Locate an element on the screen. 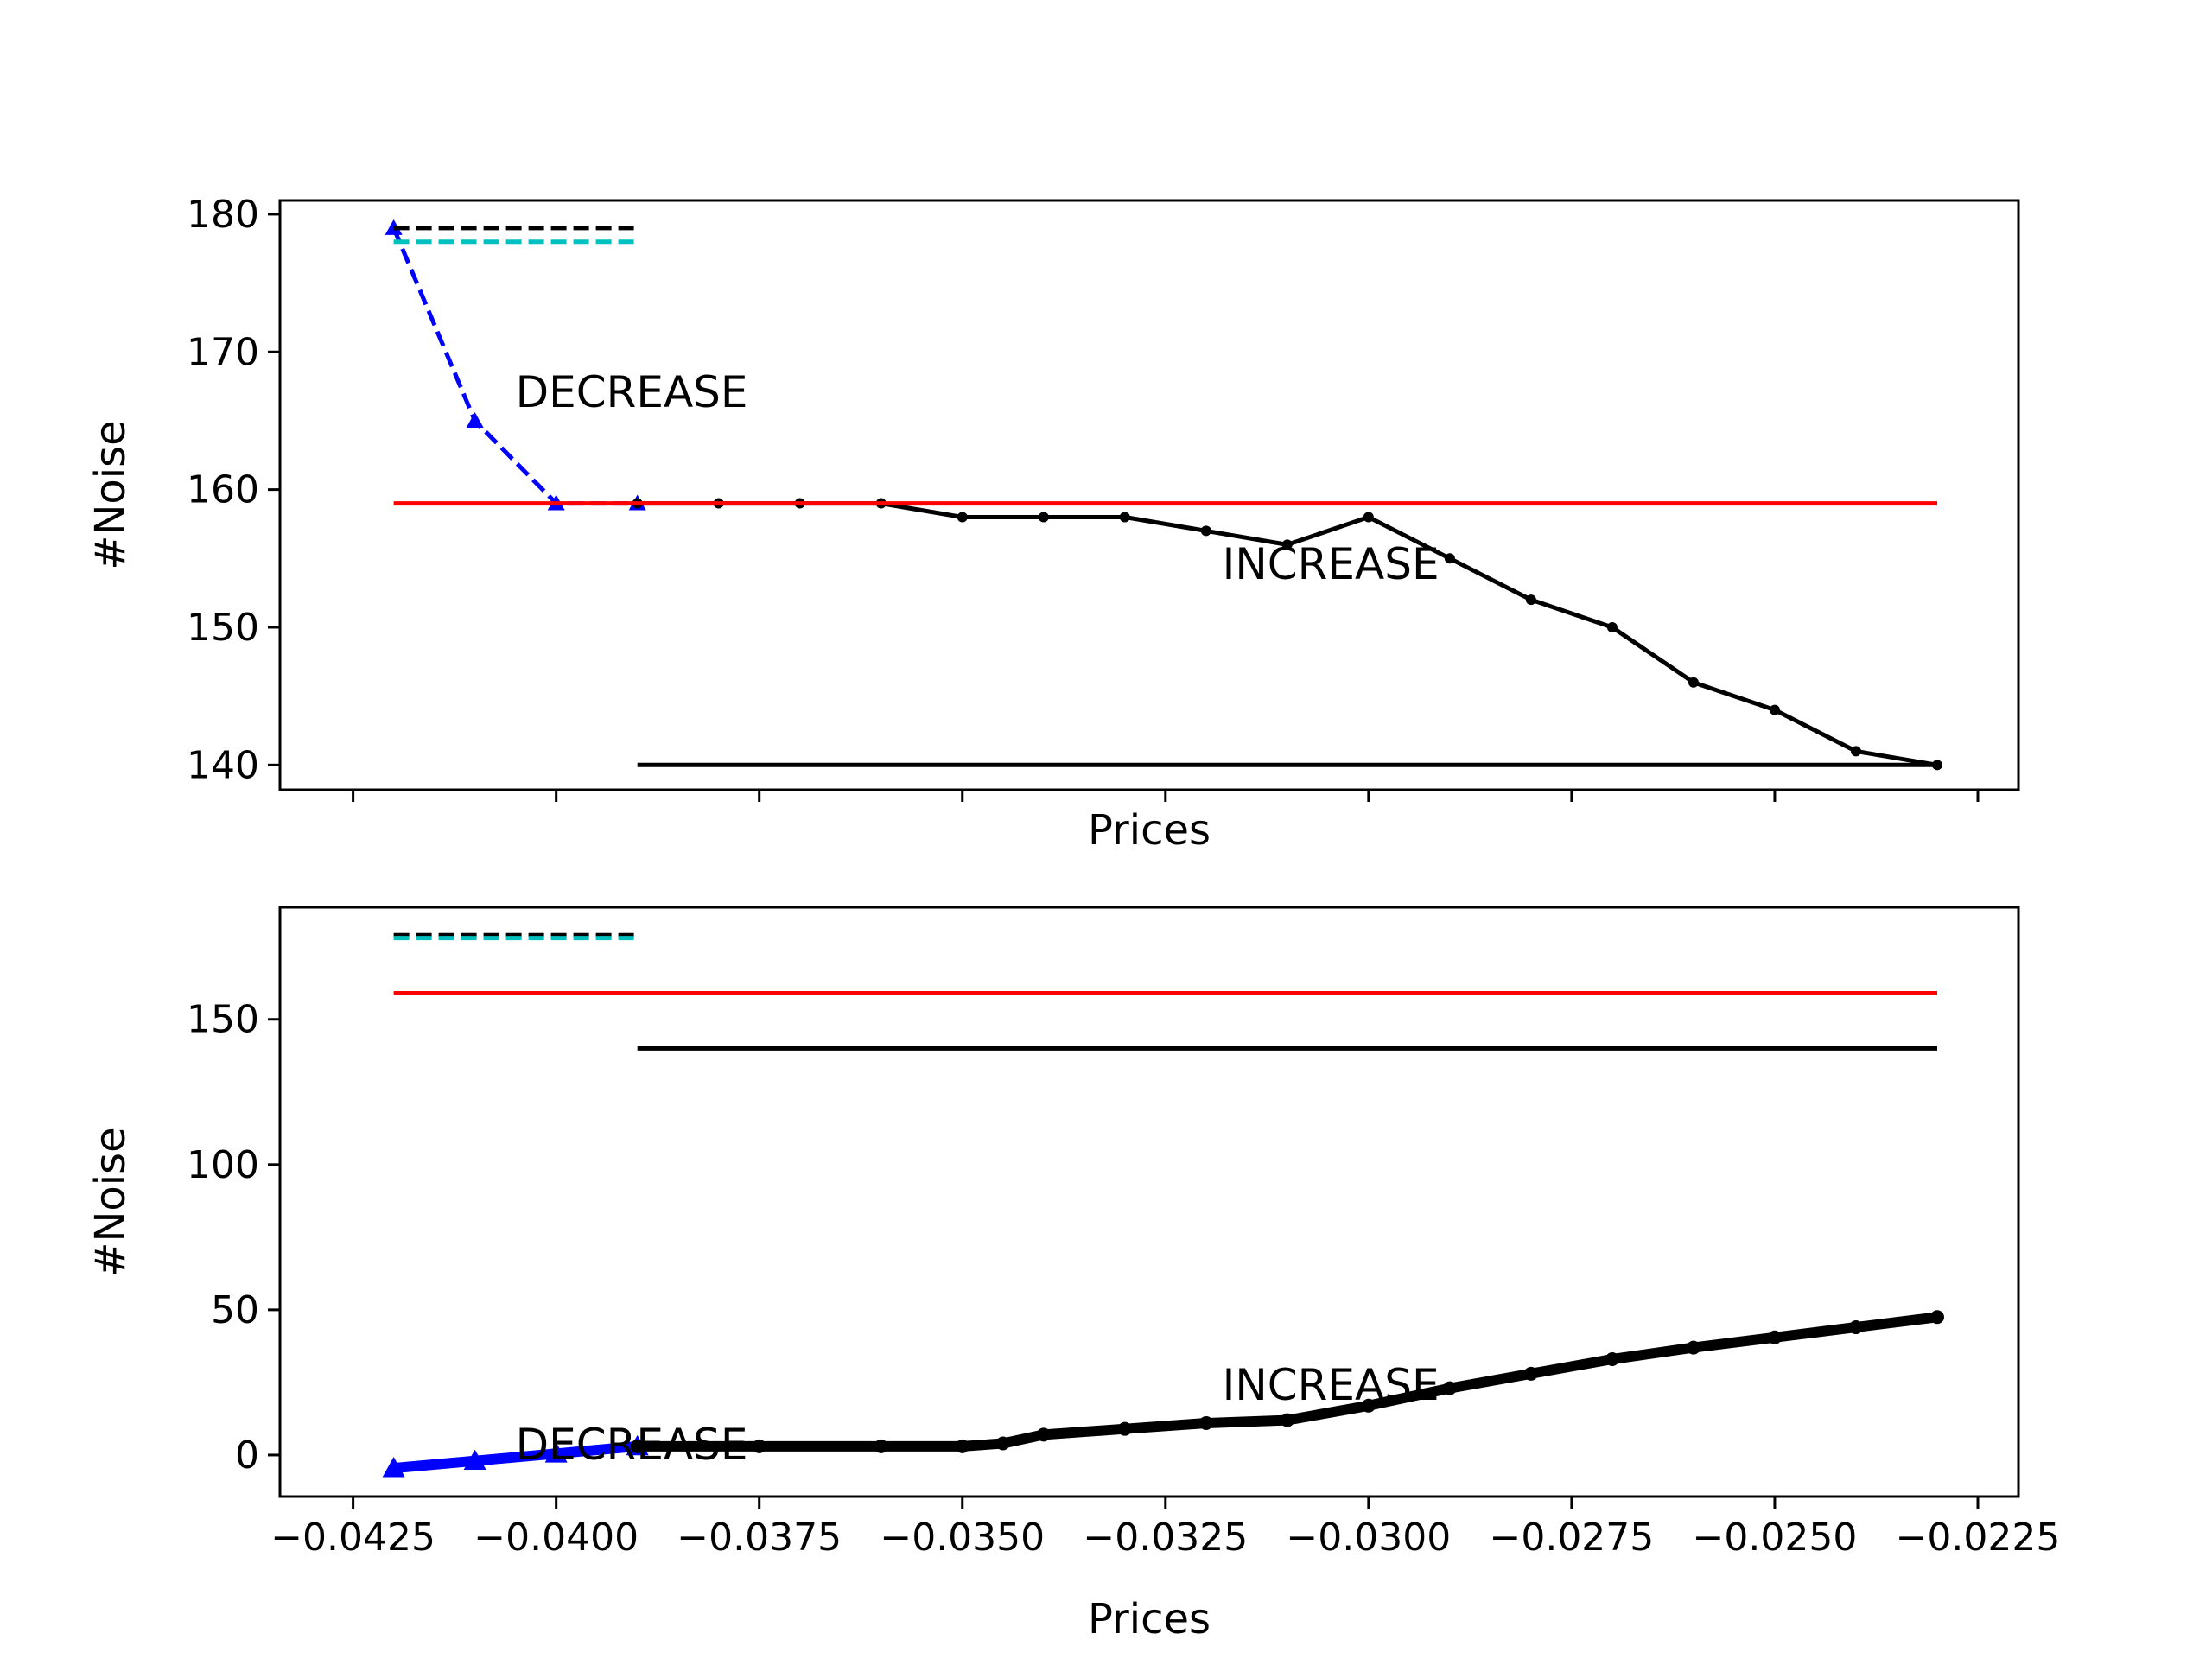  x-tick-label: −0.0275 is located at coordinates (1571, 1538).